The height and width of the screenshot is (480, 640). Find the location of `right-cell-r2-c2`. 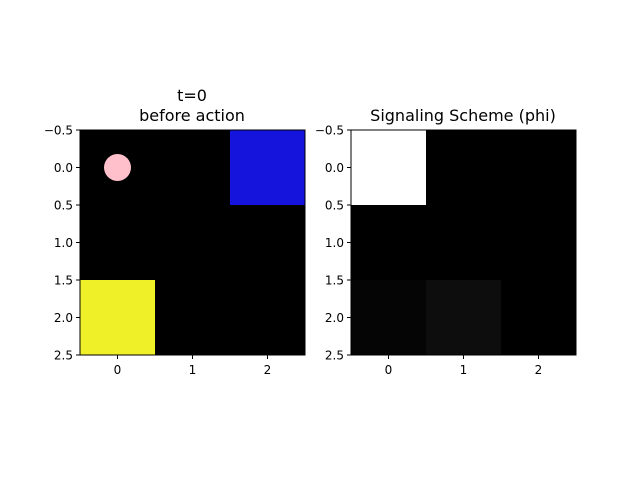

right-cell-r2-c2 is located at coordinates (539, 318).